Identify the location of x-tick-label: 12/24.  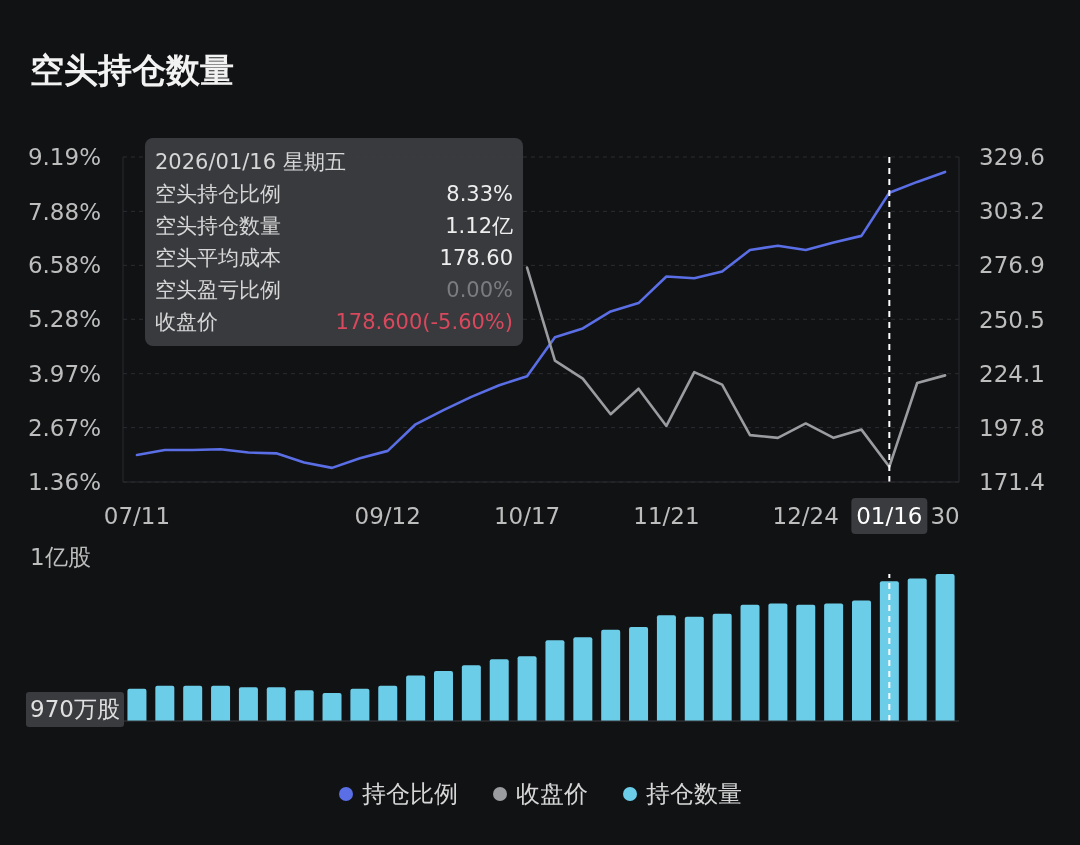
(805, 516).